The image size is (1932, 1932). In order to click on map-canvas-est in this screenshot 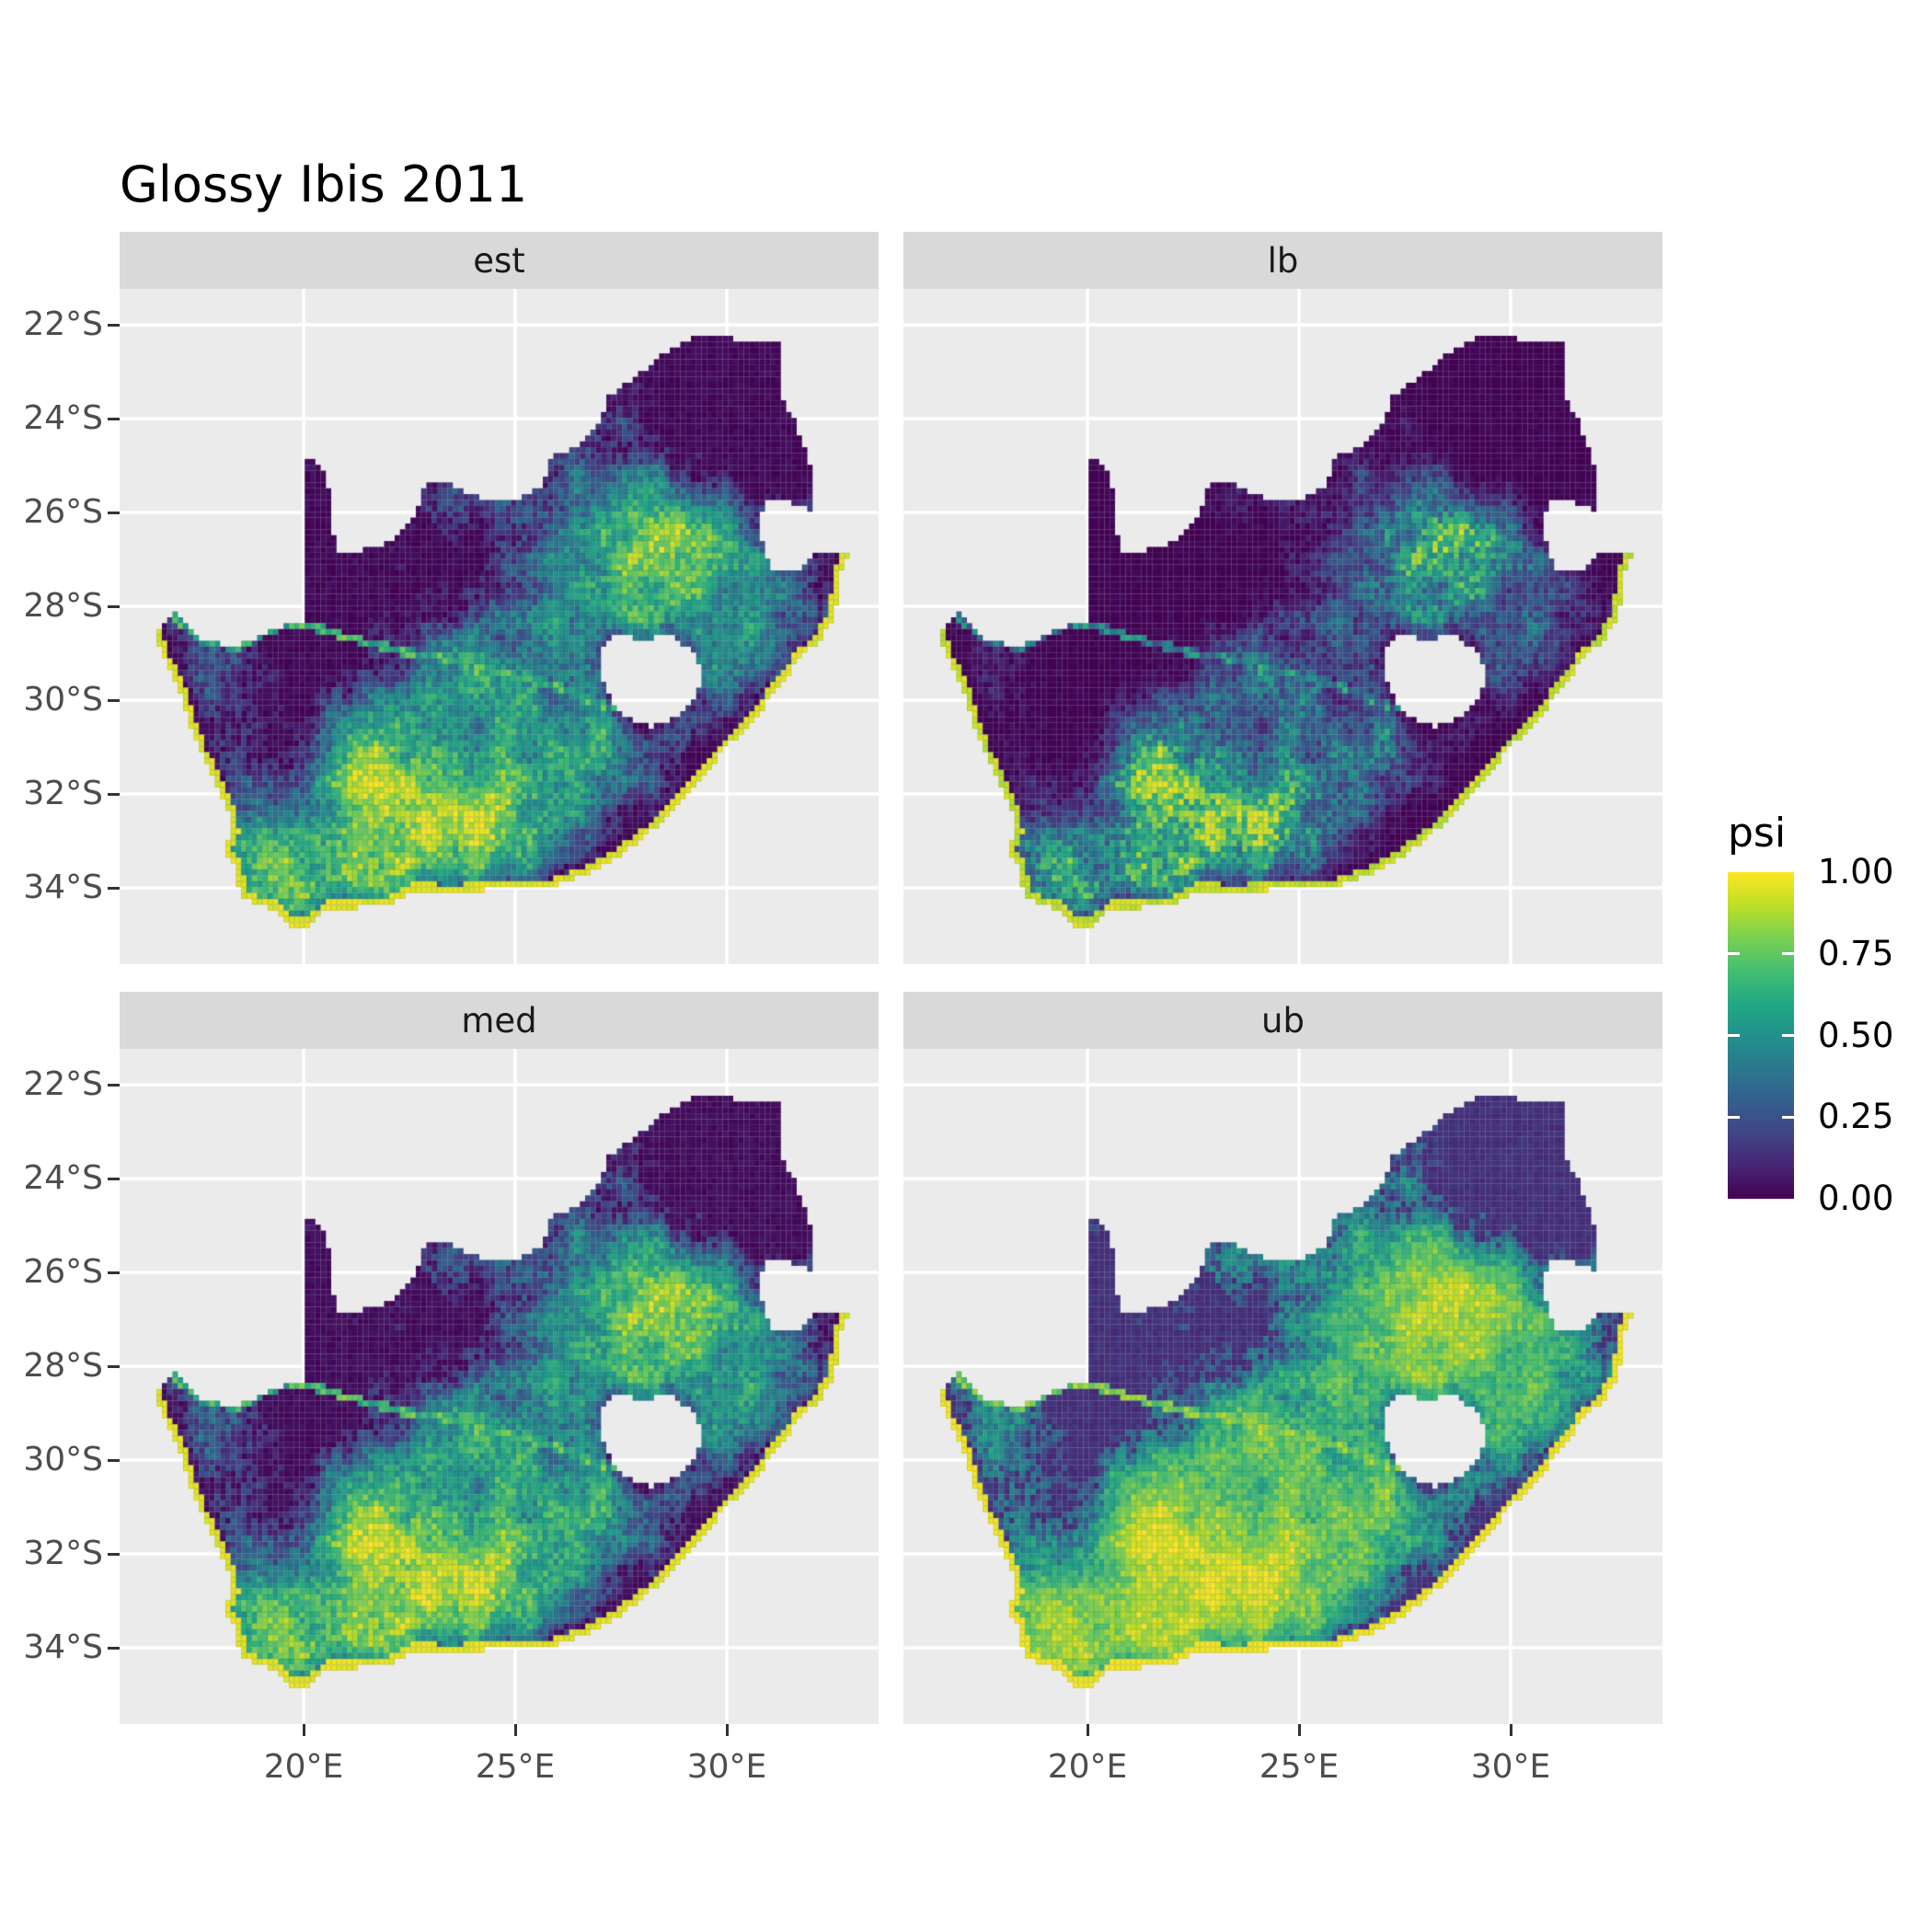, I will do `click(499, 626)`.